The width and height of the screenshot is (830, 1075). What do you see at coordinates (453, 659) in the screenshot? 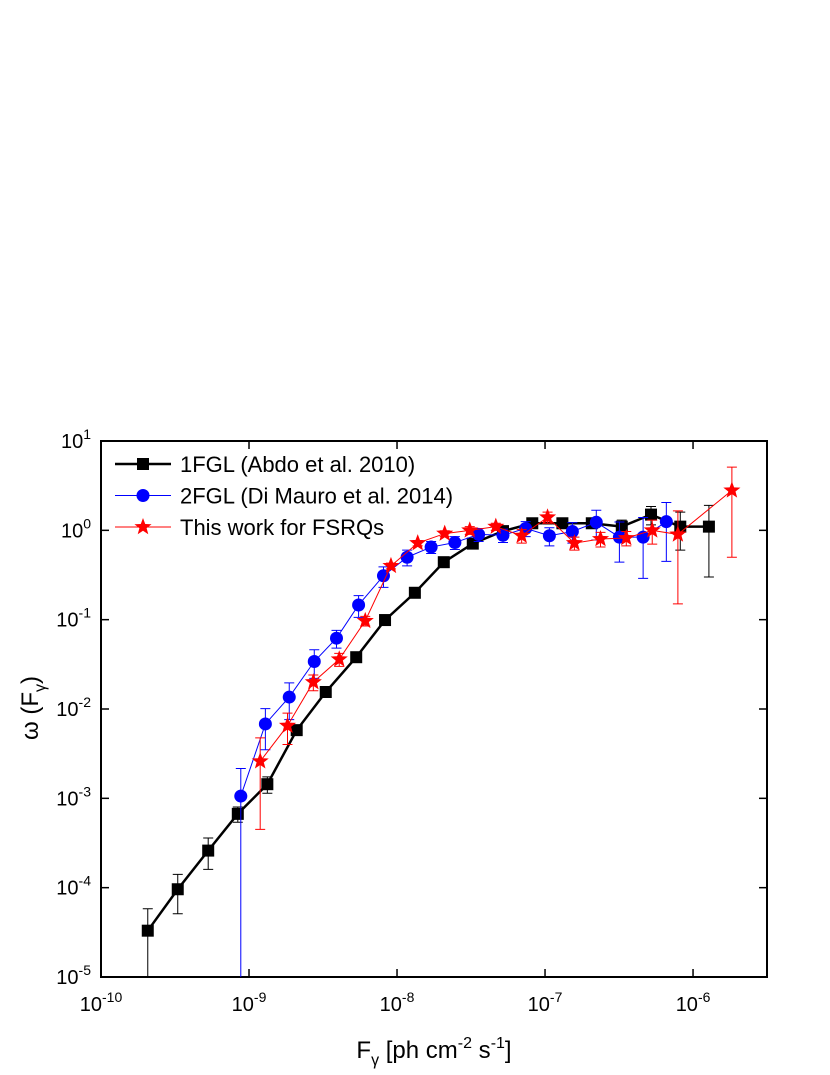
I see `series-line` at bounding box center [453, 659].